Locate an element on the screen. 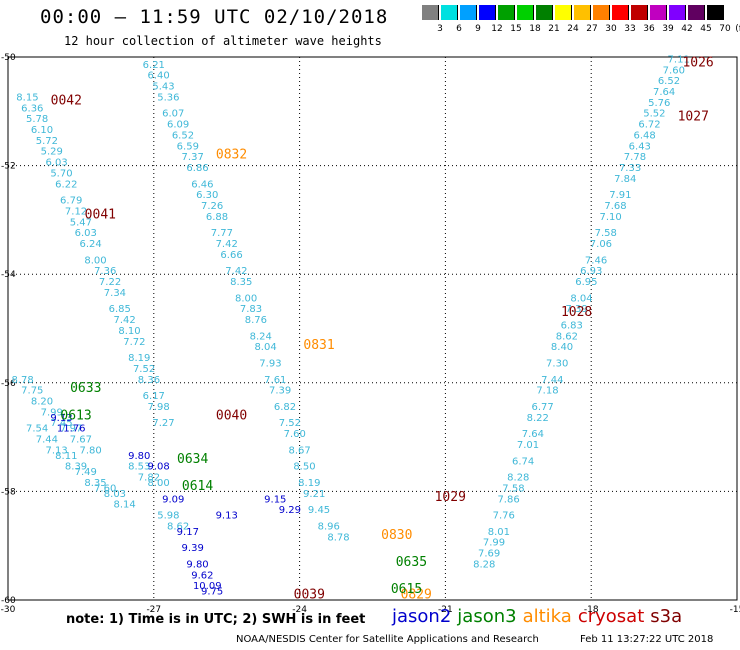 This screenshot has height=650, width=740. satellite-legend: jason2 jason3 altika cryosat s3a is located at coordinates (540, 616).